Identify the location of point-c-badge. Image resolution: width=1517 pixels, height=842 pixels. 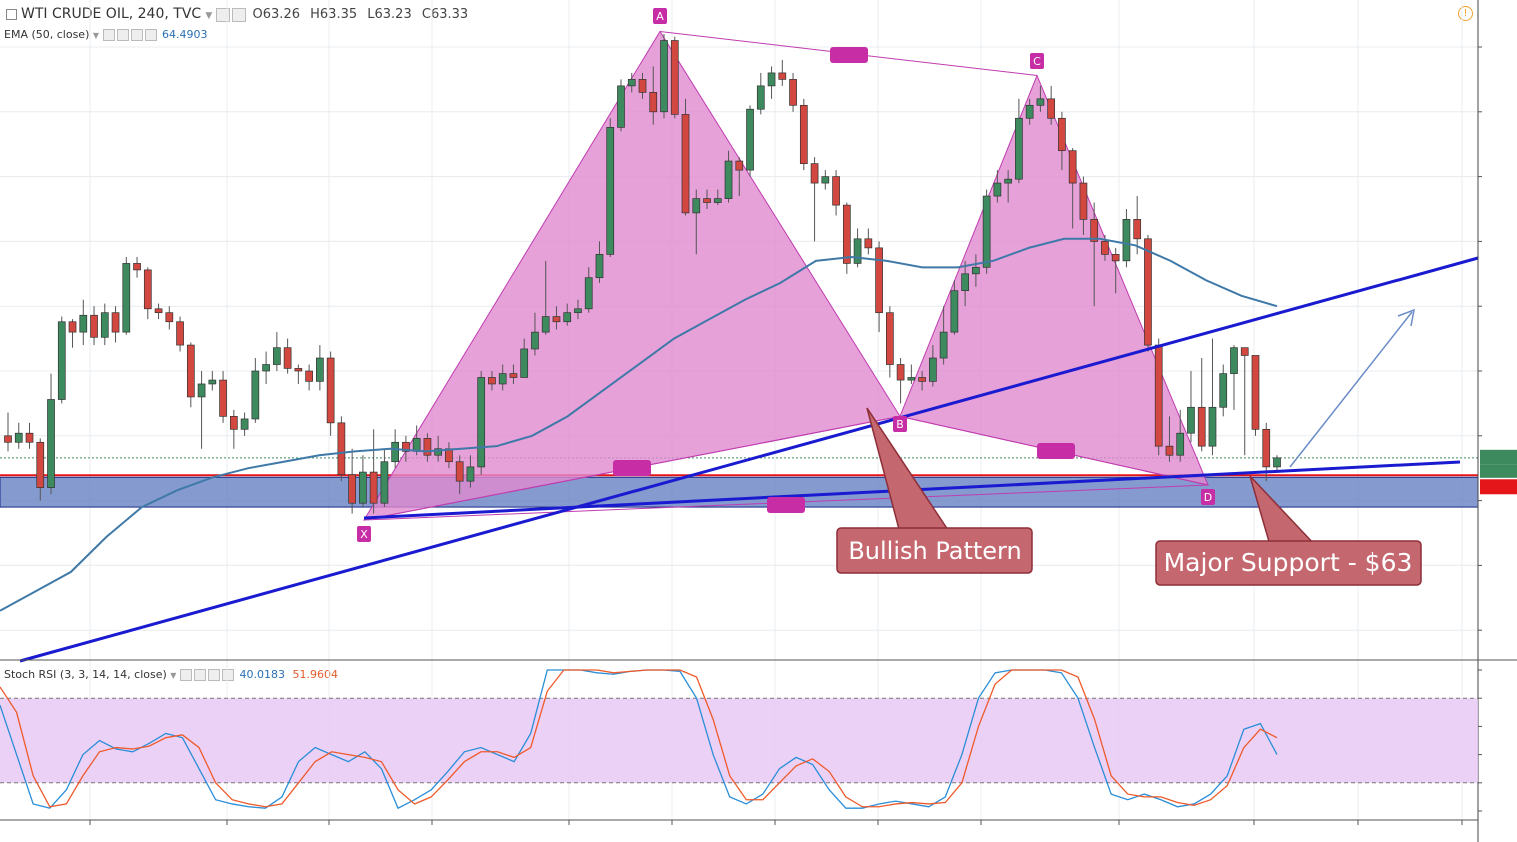
(1037, 61).